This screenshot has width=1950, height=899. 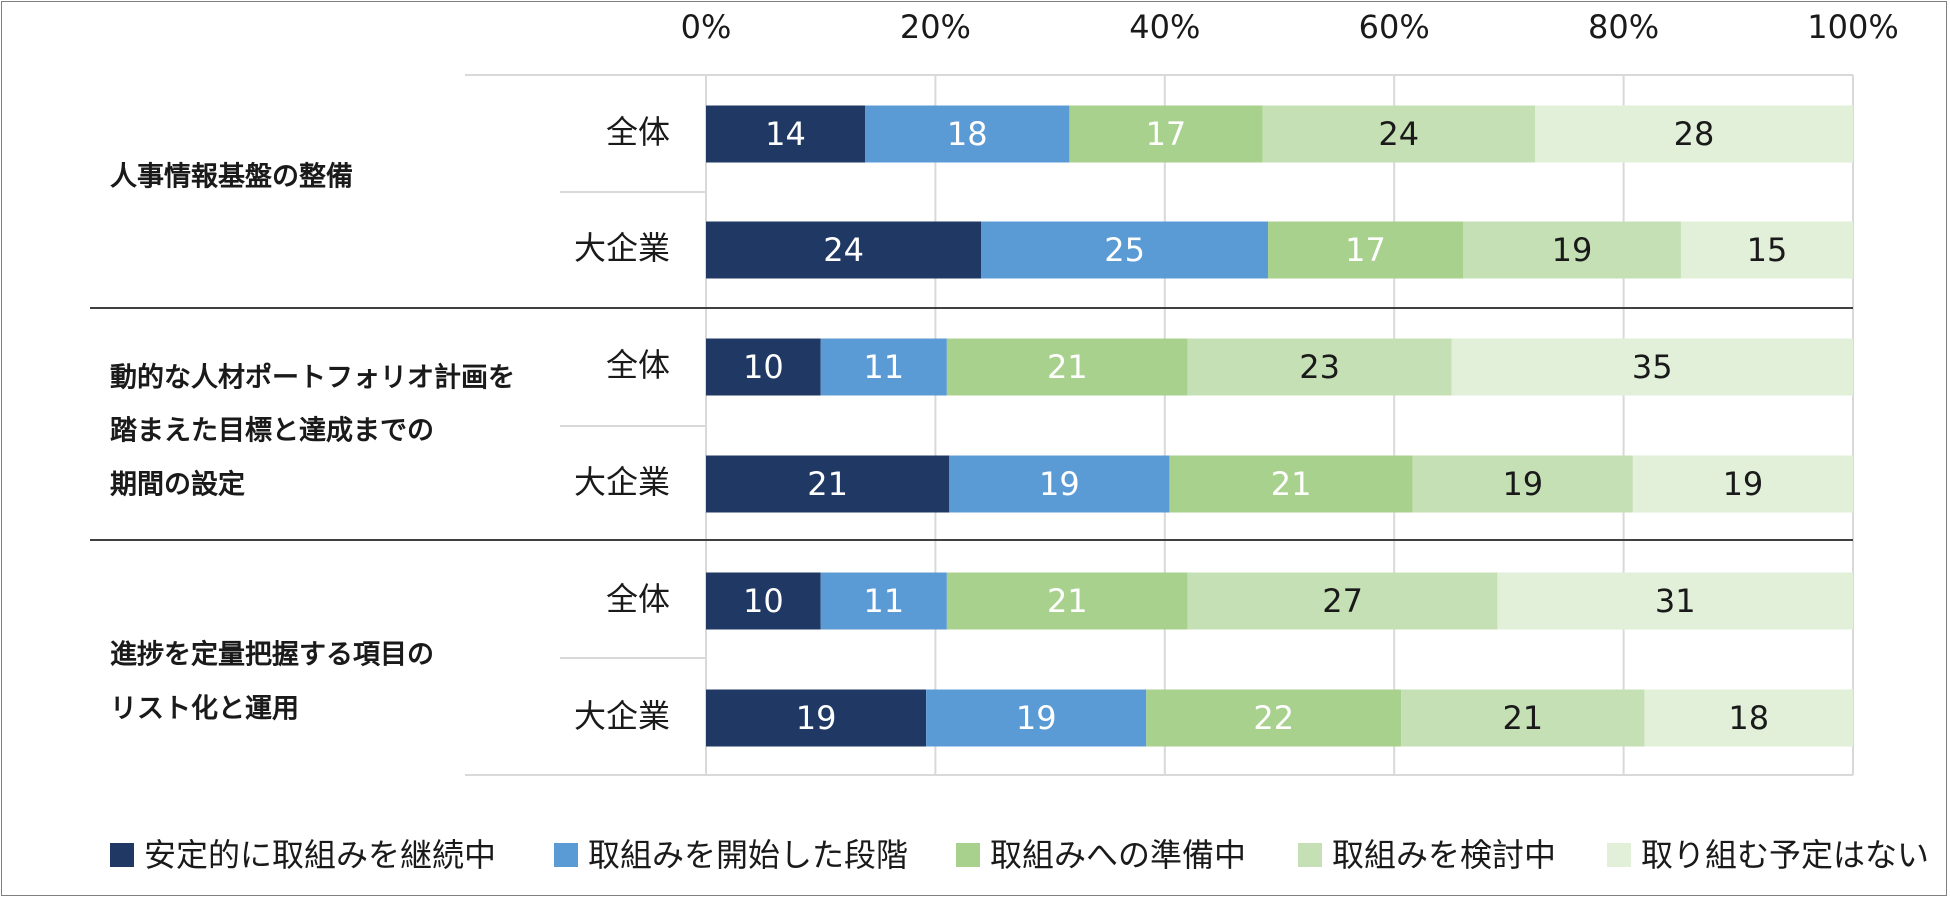 I want to click on group-label: 進捗を定量把握する項目の, so click(x=272, y=655).